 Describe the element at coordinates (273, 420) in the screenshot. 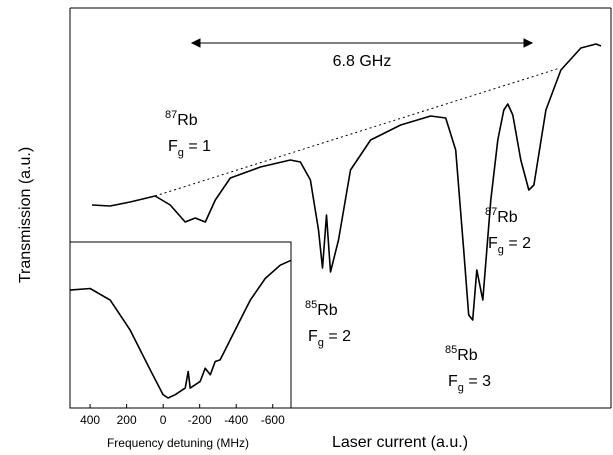

I see `inset-tick-label: -600` at that location.